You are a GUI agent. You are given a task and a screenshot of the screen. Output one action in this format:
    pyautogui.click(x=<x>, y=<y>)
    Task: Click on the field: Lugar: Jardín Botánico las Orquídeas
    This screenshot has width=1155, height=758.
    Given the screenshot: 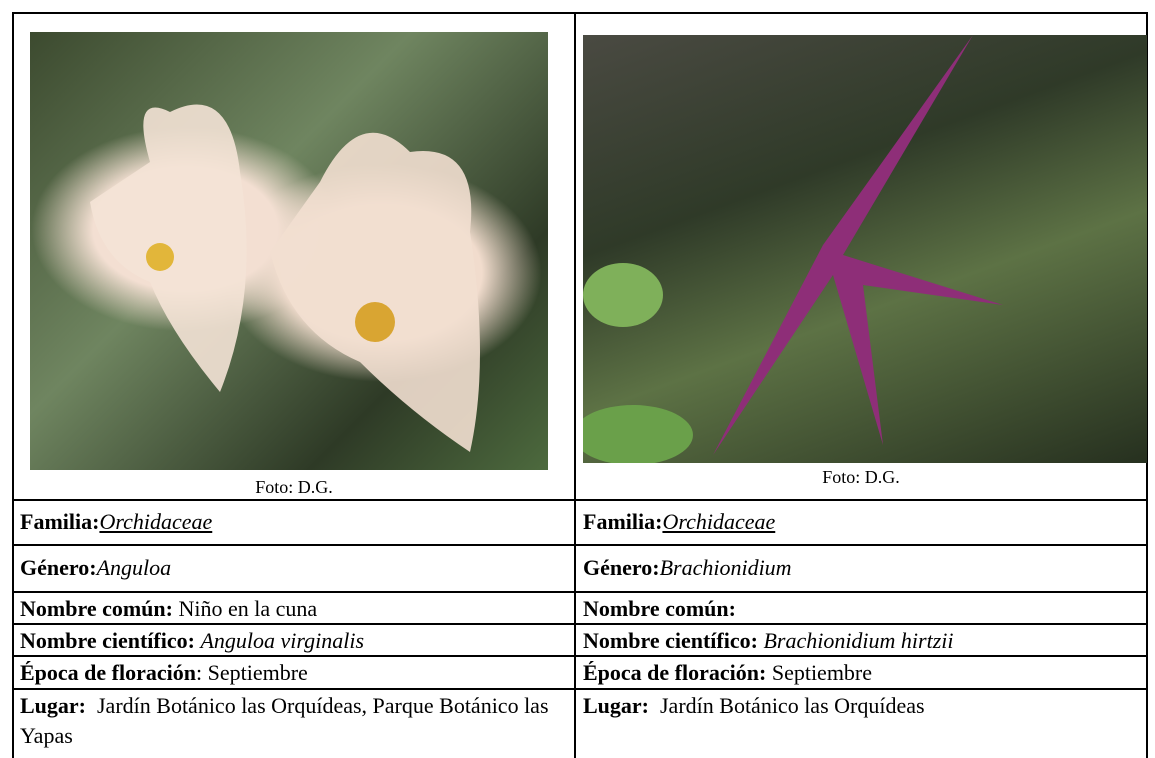 What is the action you would take?
    pyautogui.click(x=860, y=706)
    